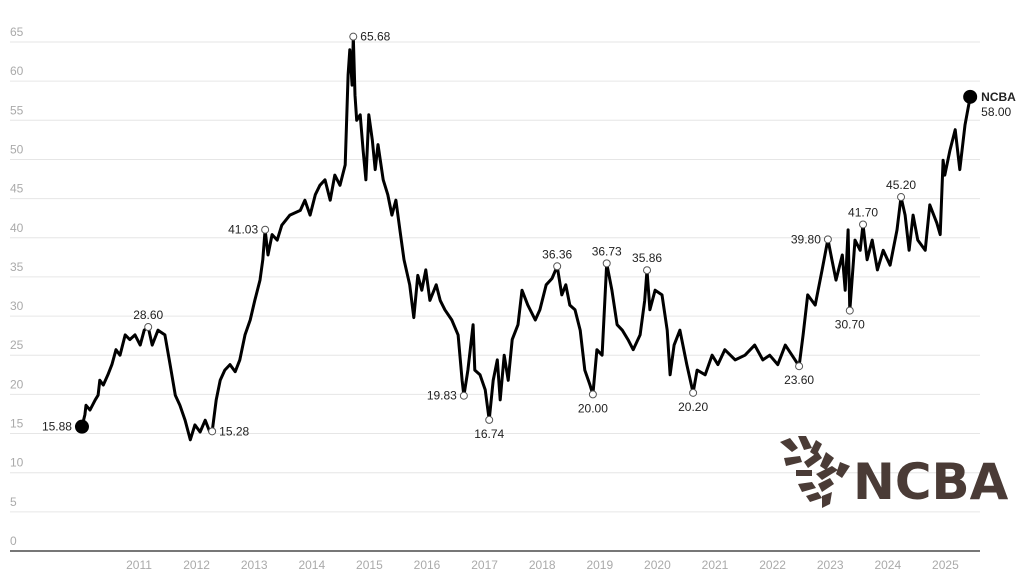 The height and width of the screenshot is (581, 1024). Describe the element at coordinates (17, 384) in the screenshot. I see `y-tick-label: 20` at that location.